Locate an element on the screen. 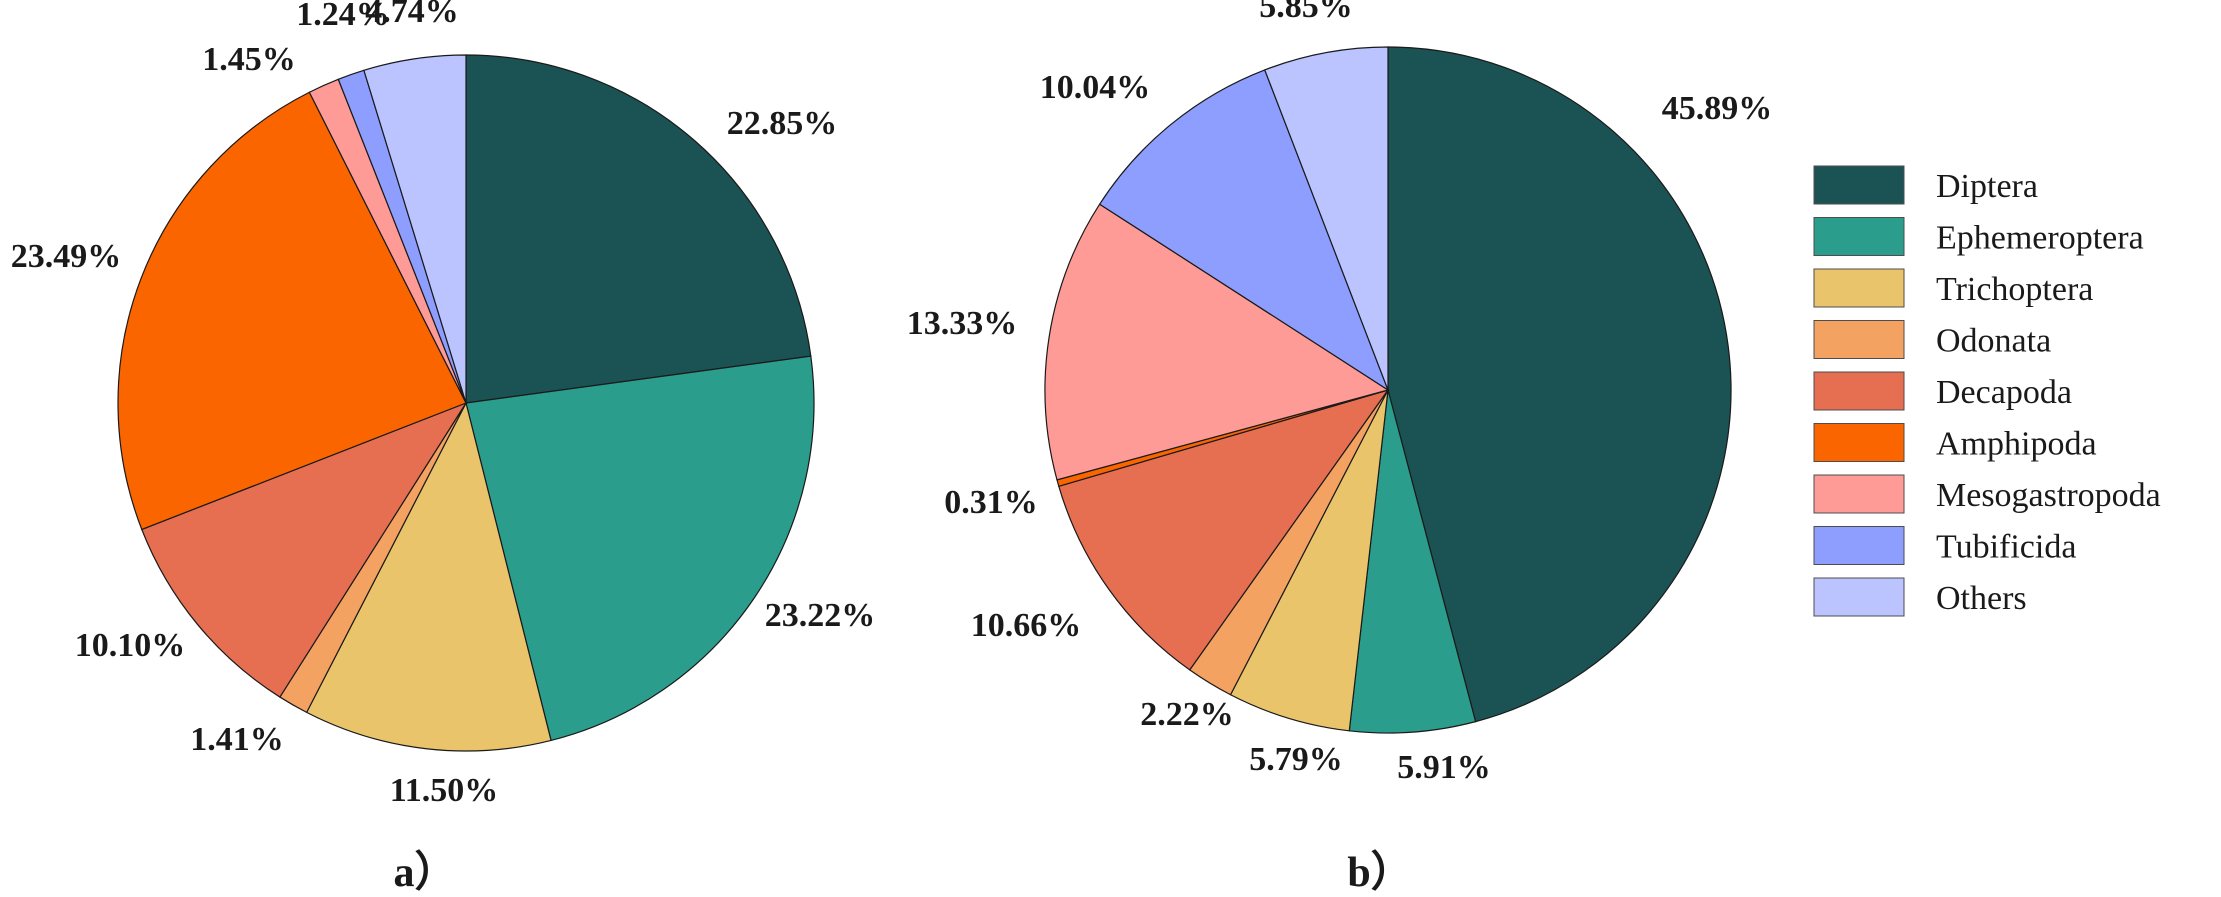  legend-swatch-trichoptera is located at coordinates (1859, 288).